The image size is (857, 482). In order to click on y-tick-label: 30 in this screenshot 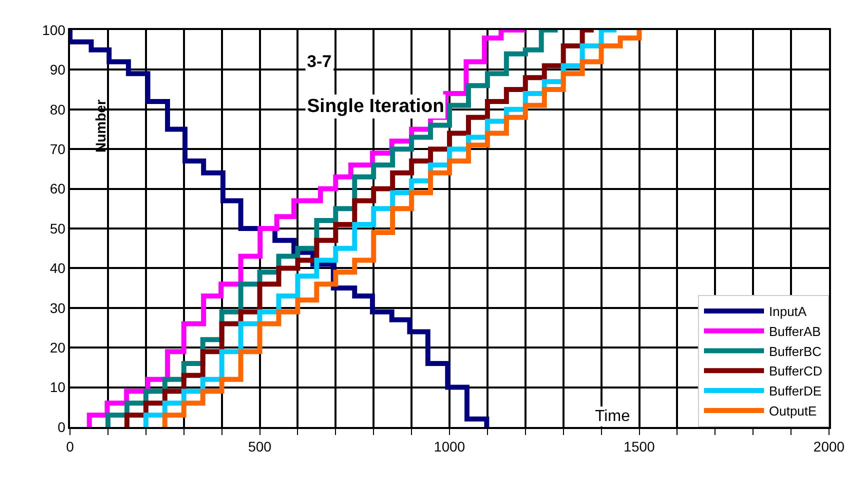, I will do `click(58, 308)`.